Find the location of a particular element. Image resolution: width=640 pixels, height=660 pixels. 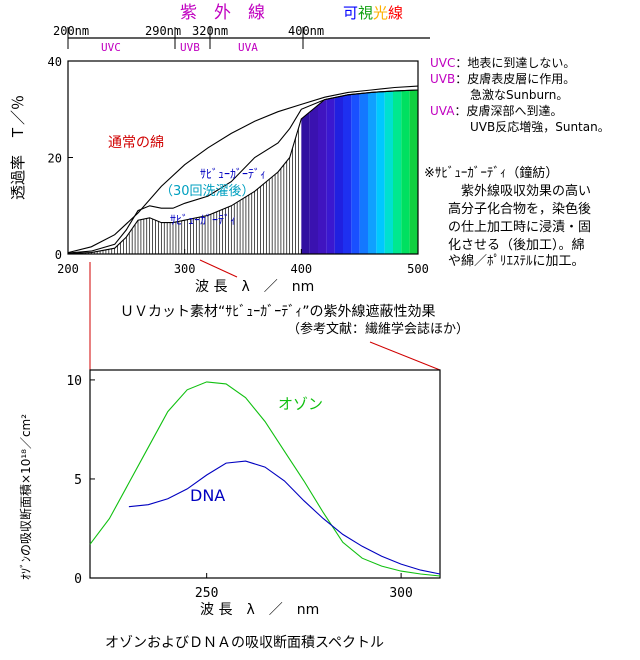

note-uvc: UVC：地表に到達しない。 is located at coordinates (502, 63).